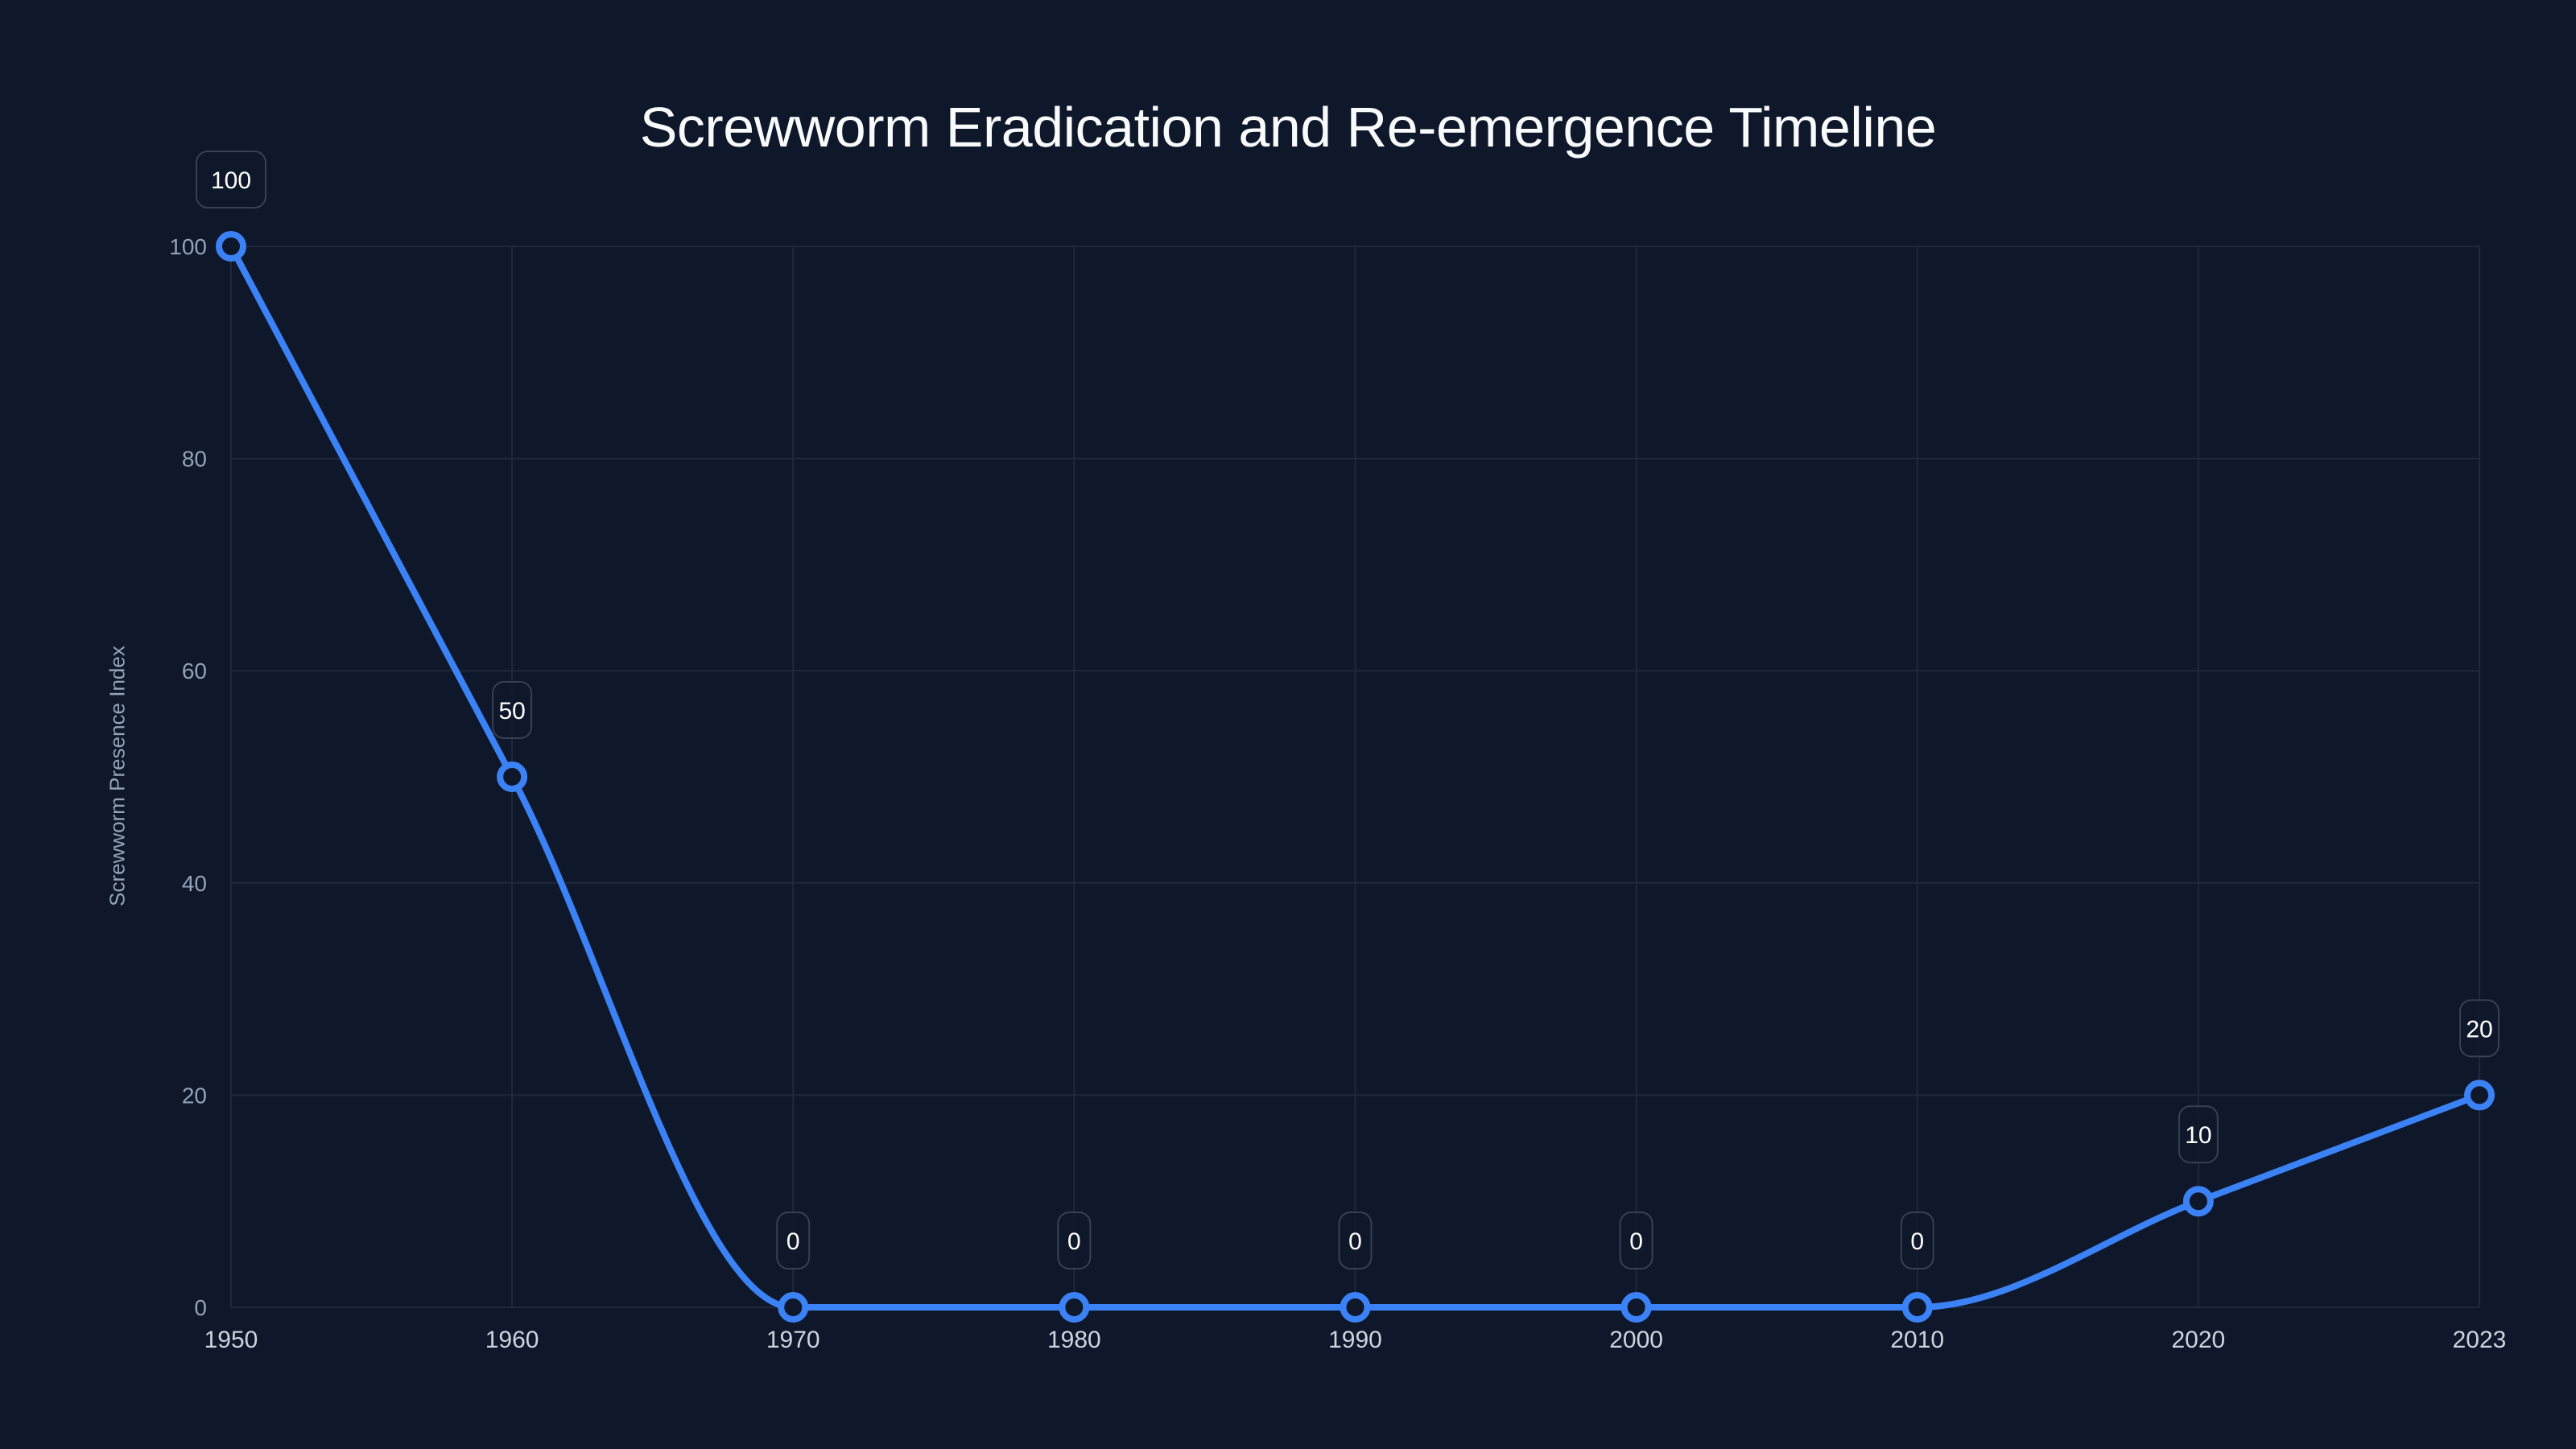  Describe the element at coordinates (2480, 1340) in the screenshot. I see `x-tick-label: 2023` at that location.